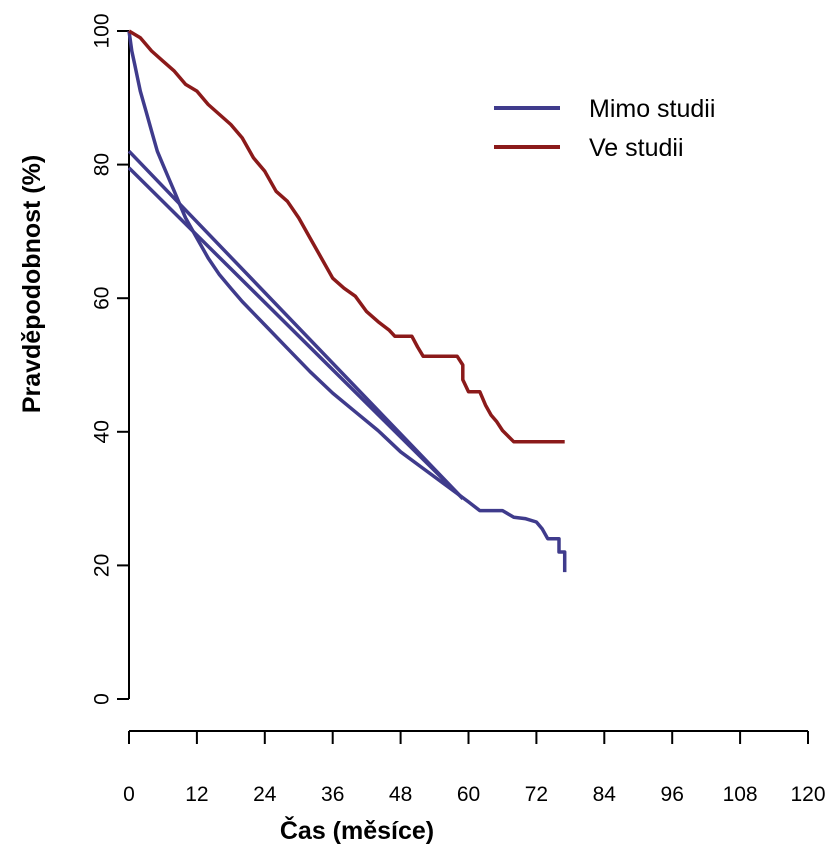 The width and height of the screenshot is (833, 849). Describe the element at coordinates (101, 699) in the screenshot. I see `y-tick-label: 0` at that location.